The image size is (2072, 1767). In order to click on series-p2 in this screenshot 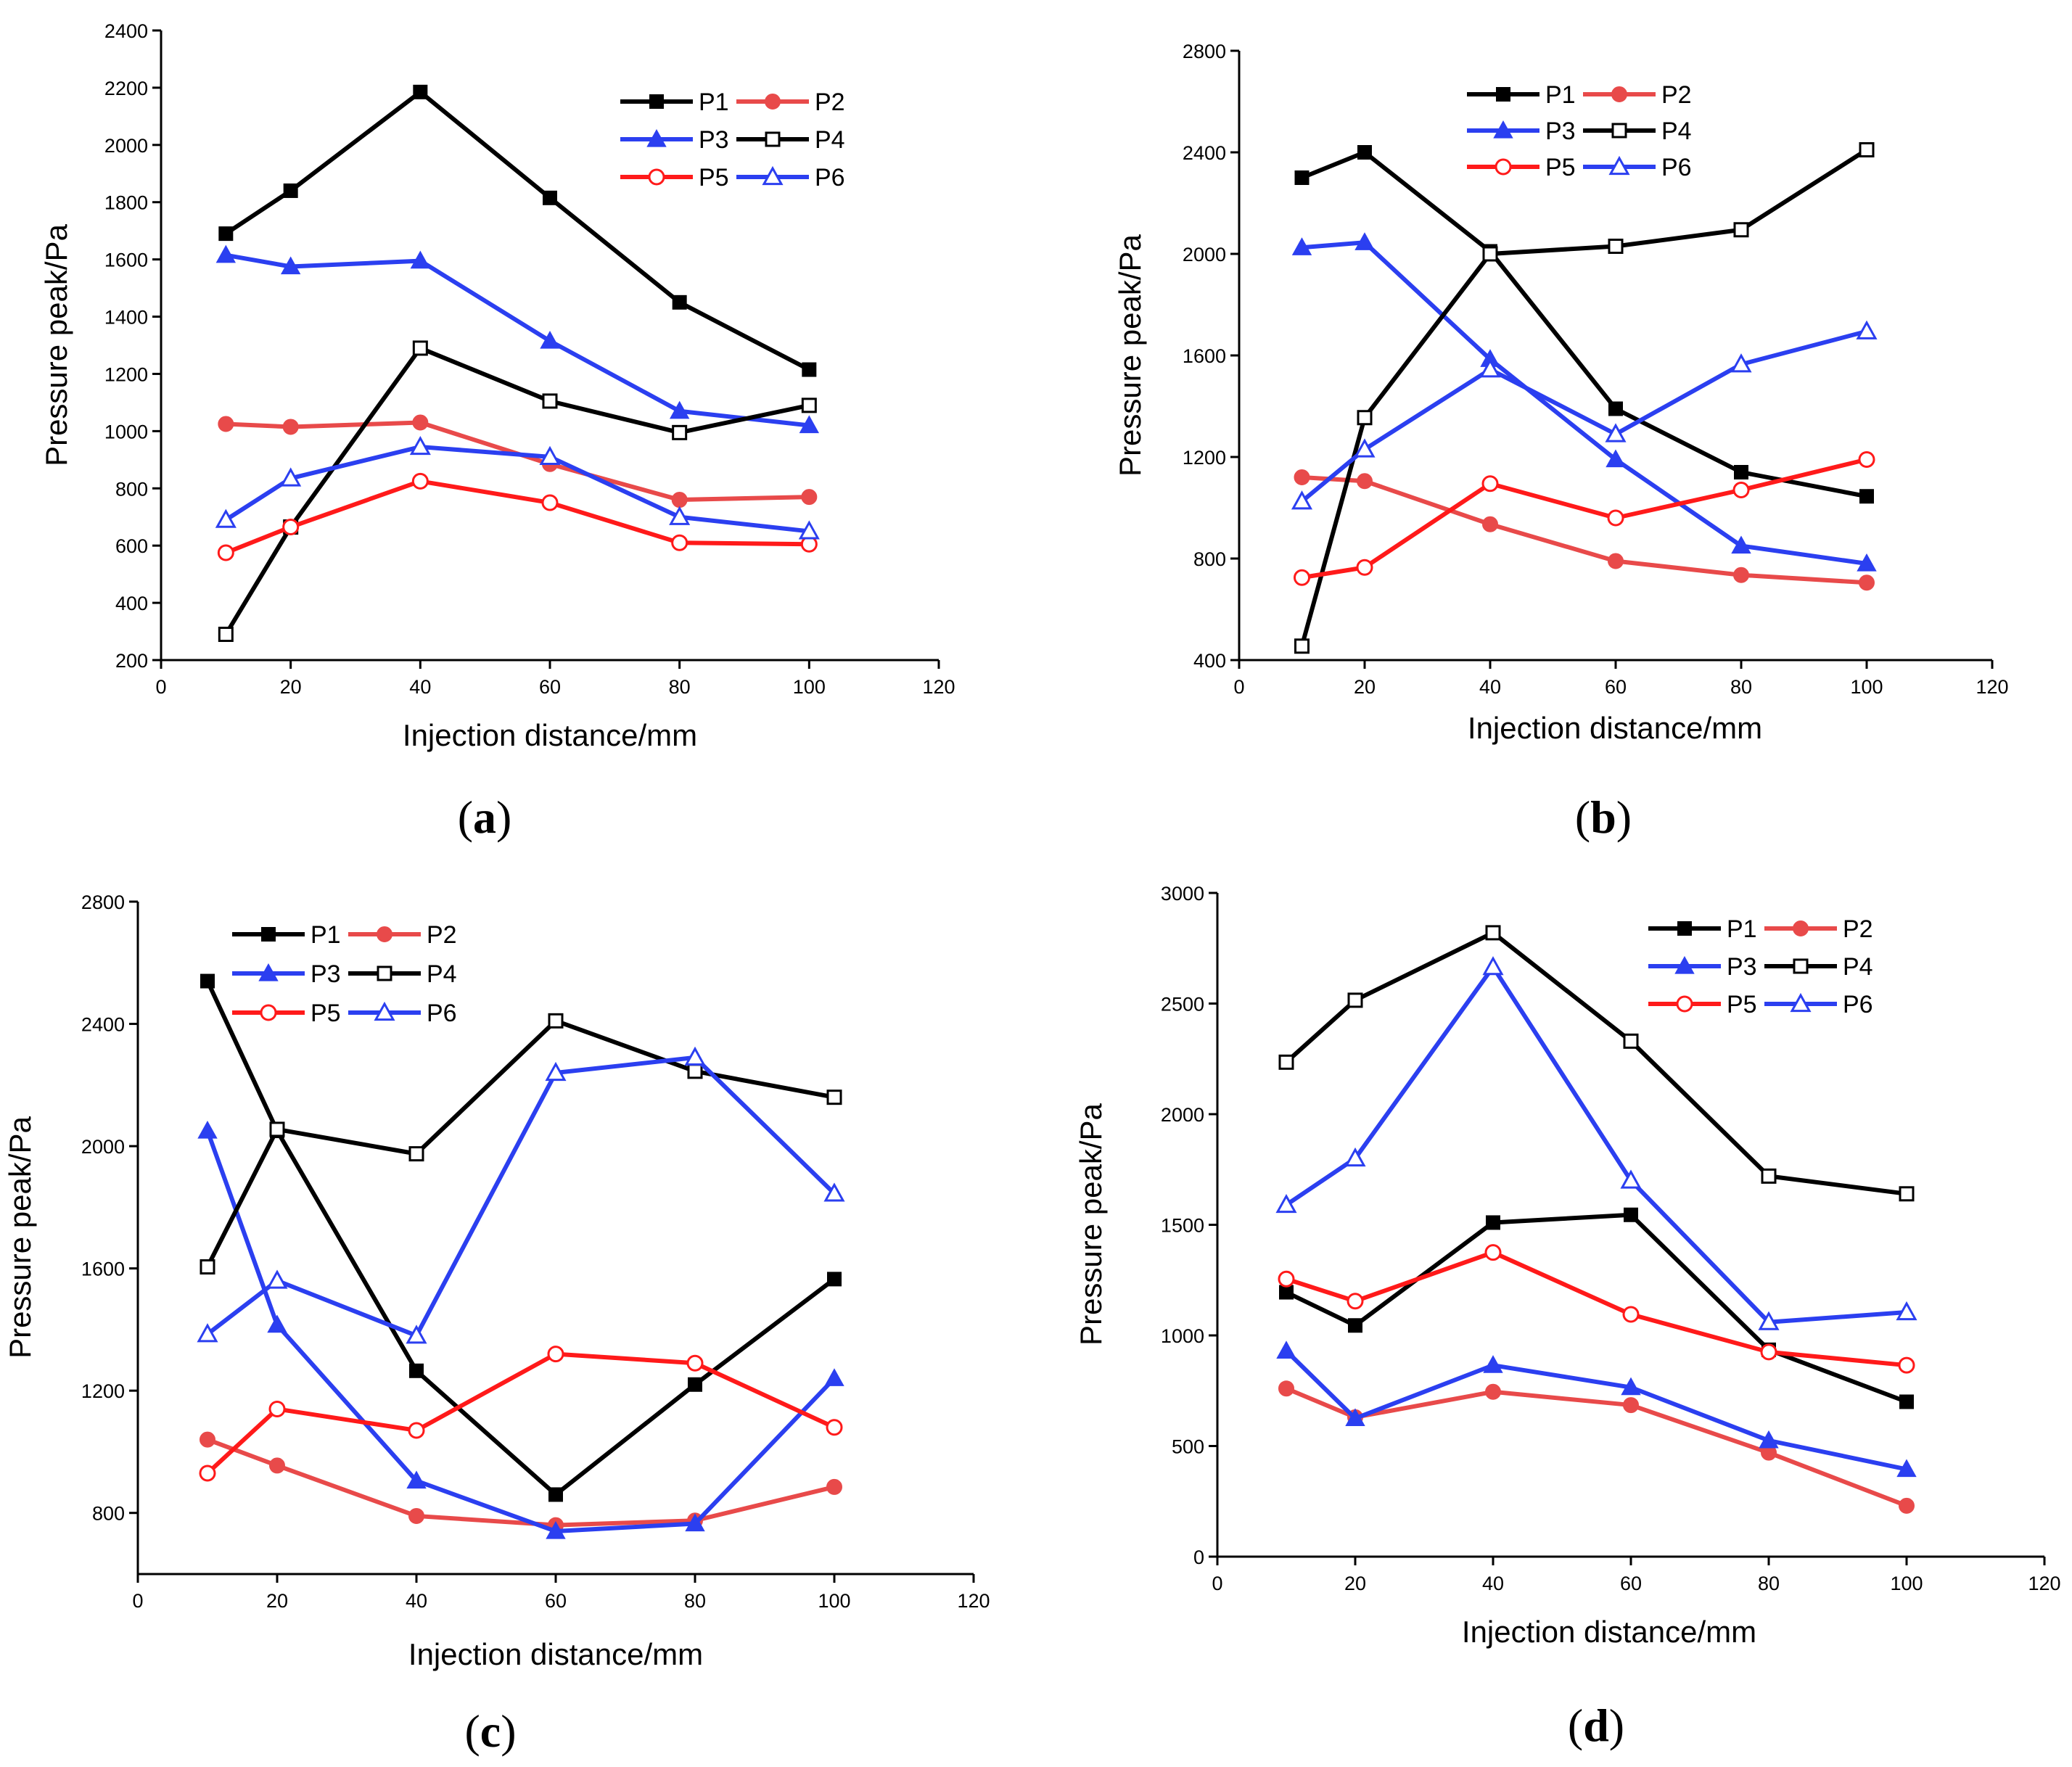, I will do `click(1584, 530)`.